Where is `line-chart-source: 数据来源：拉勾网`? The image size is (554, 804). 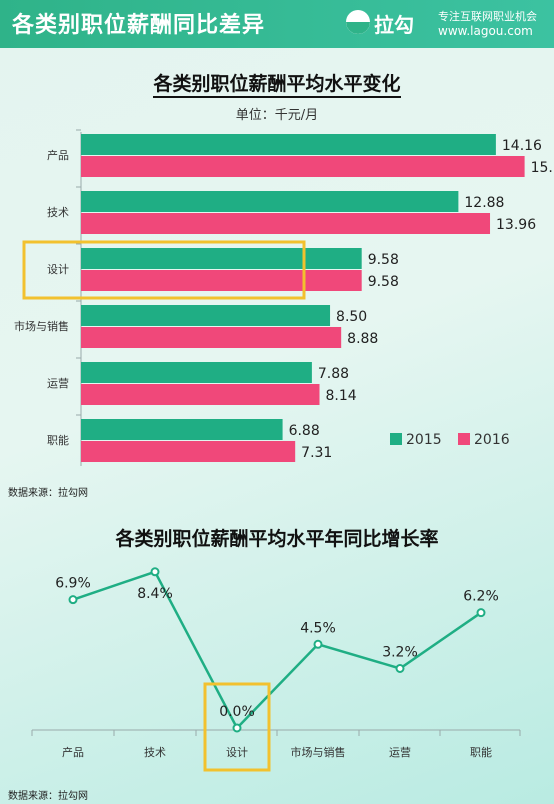 line-chart-source: 数据来源：拉勾网 is located at coordinates (48, 796).